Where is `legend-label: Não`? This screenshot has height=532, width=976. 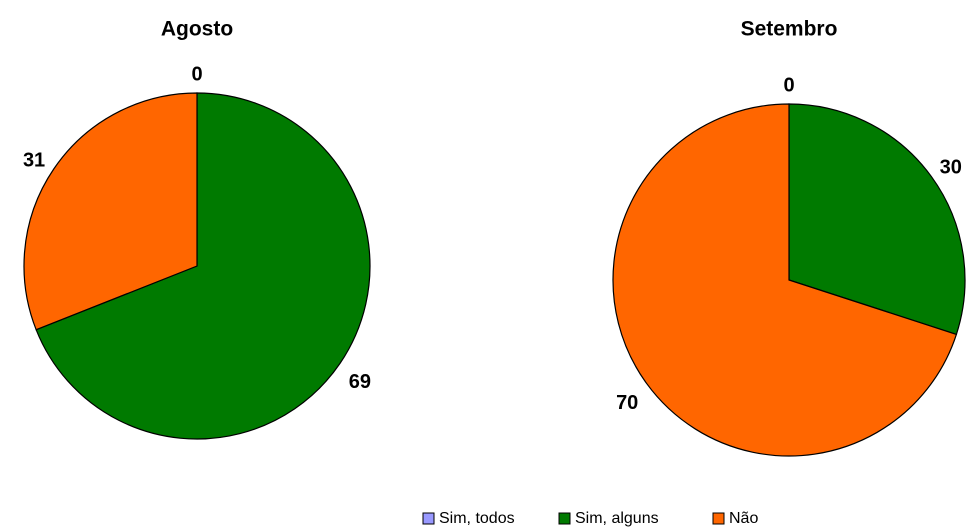 legend-label: Não is located at coordinates (743, 518).